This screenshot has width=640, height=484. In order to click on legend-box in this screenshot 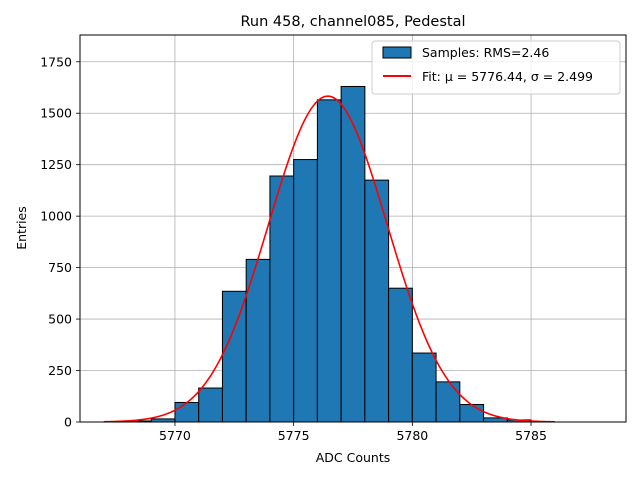, I will do `click(496, 67)`.